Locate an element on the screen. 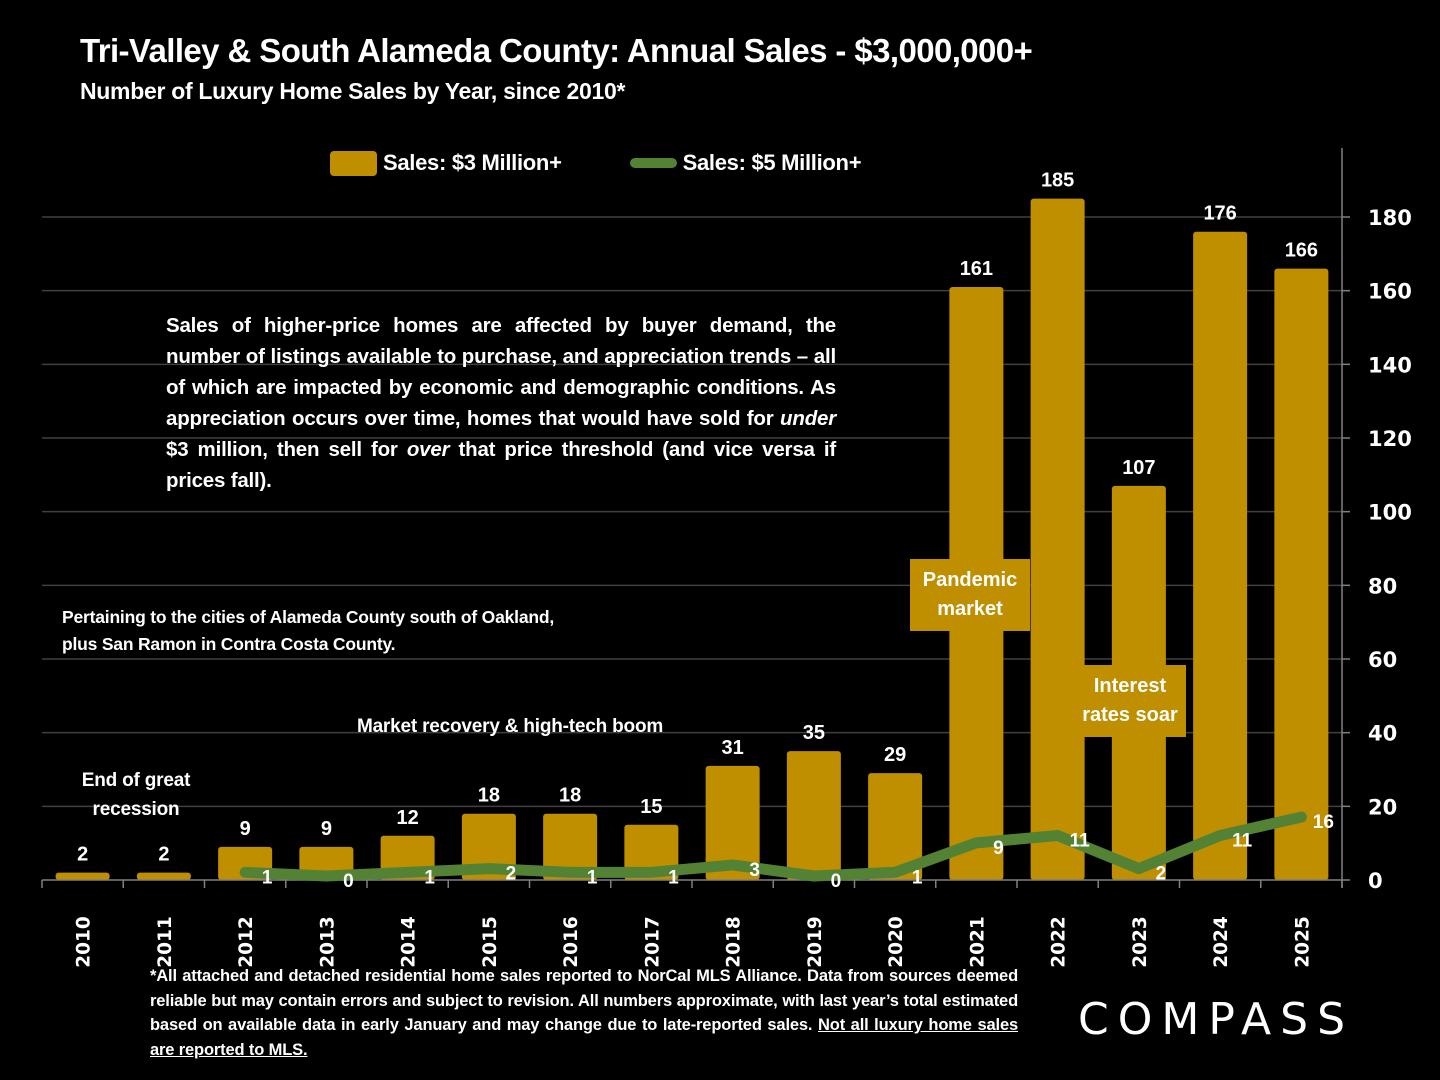 This screenshot has height=1080, width=1440. legend-swatch-line is located at coordinates (653, 163).